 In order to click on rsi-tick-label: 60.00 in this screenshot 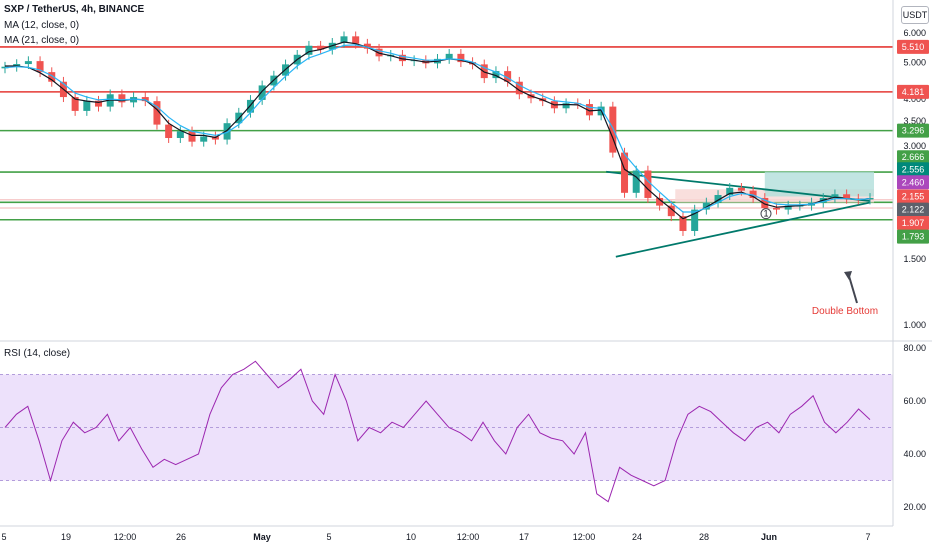, I will do `click(914, 401)`.